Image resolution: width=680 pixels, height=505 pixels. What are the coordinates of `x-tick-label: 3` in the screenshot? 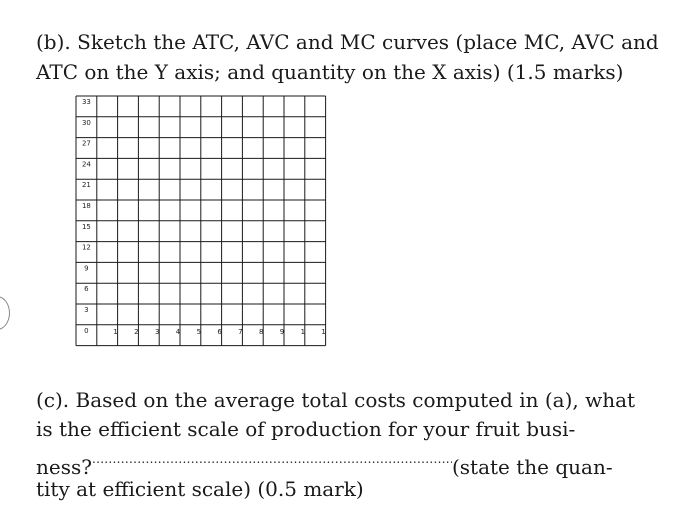 It's located at (157, 332).